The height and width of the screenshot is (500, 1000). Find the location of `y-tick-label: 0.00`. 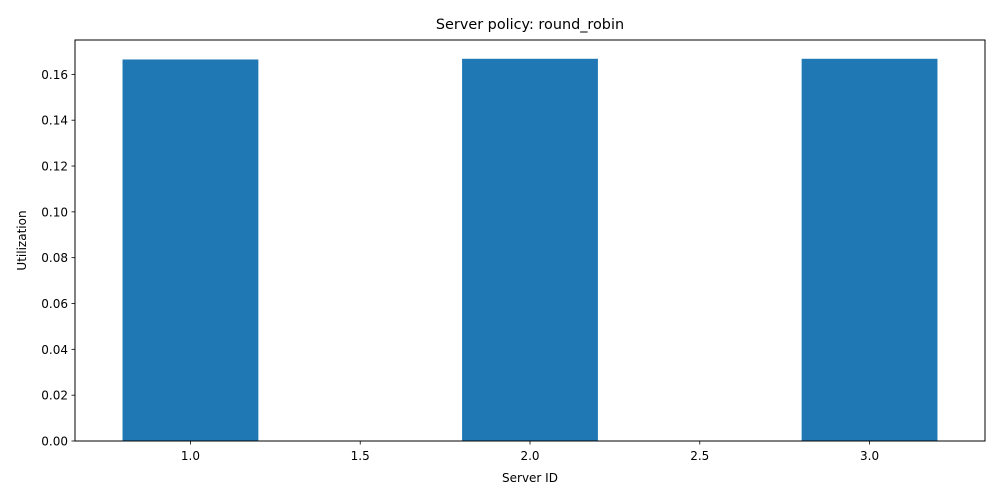

y-tick-label: 0.00 is located at coordinates (54, 442).